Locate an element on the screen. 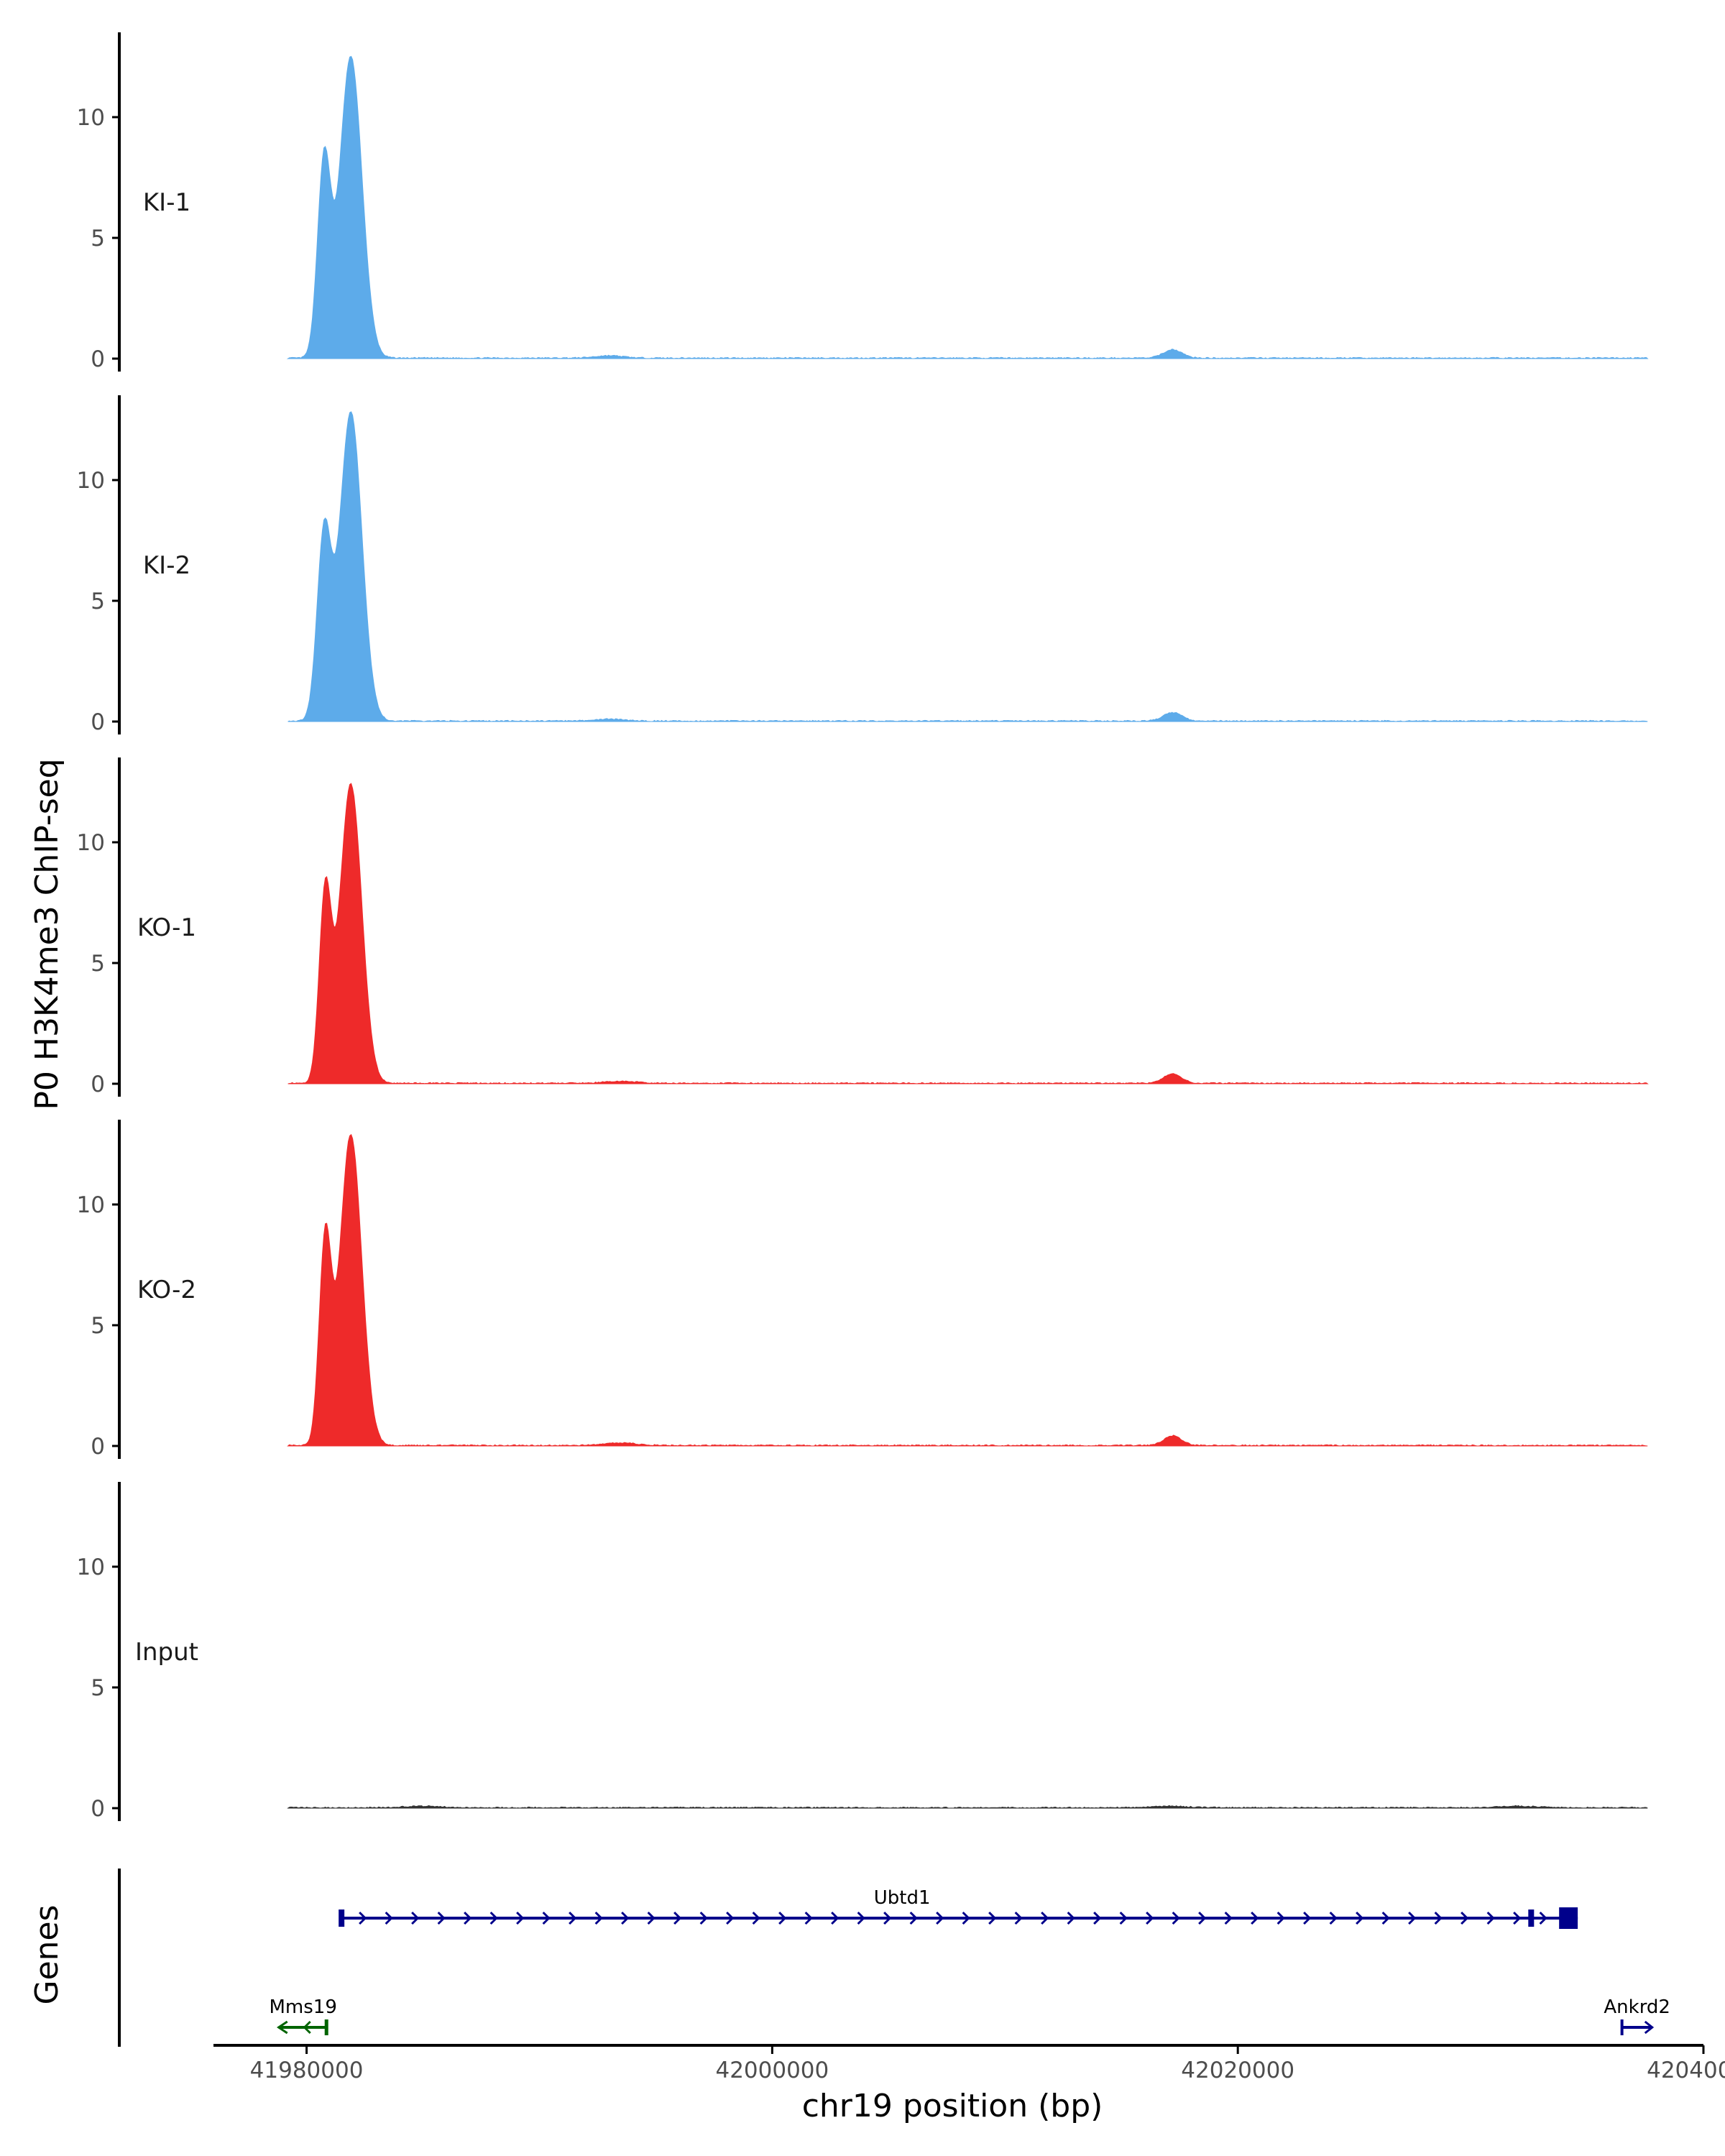 The height and width of the screenshot is (2156, 1725). track-ki-1: 0 5 10 KI-1 is located at coordinates (863, 202).